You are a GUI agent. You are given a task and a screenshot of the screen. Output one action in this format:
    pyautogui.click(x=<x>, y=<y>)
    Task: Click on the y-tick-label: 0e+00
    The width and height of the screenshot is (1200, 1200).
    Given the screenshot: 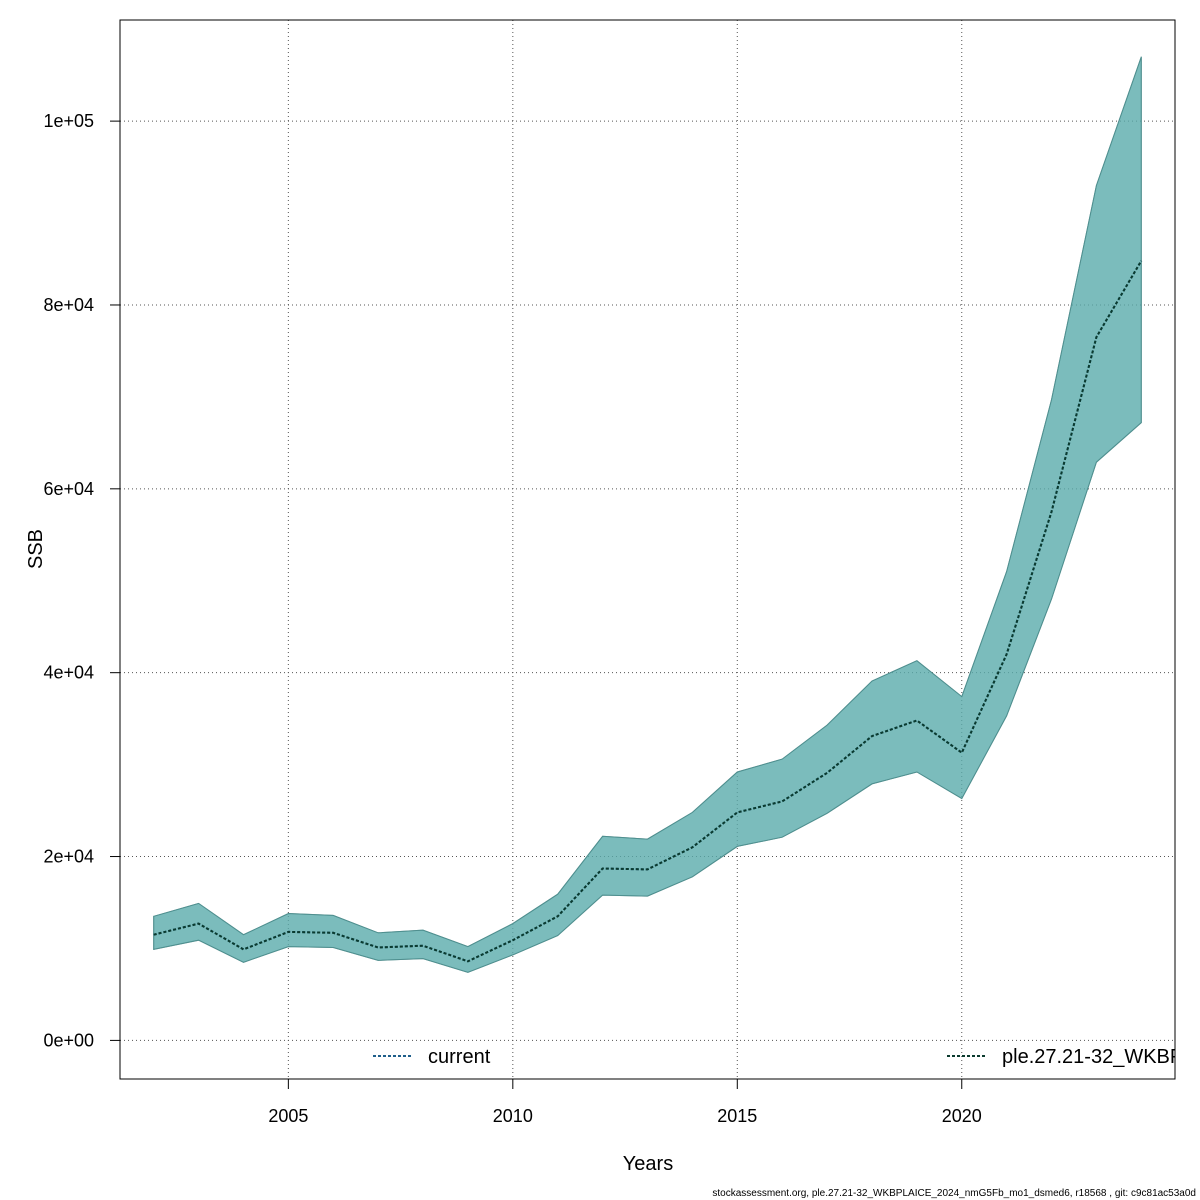 What is the action you would take?
    pyautogui.click(x=68, y=1040)
    